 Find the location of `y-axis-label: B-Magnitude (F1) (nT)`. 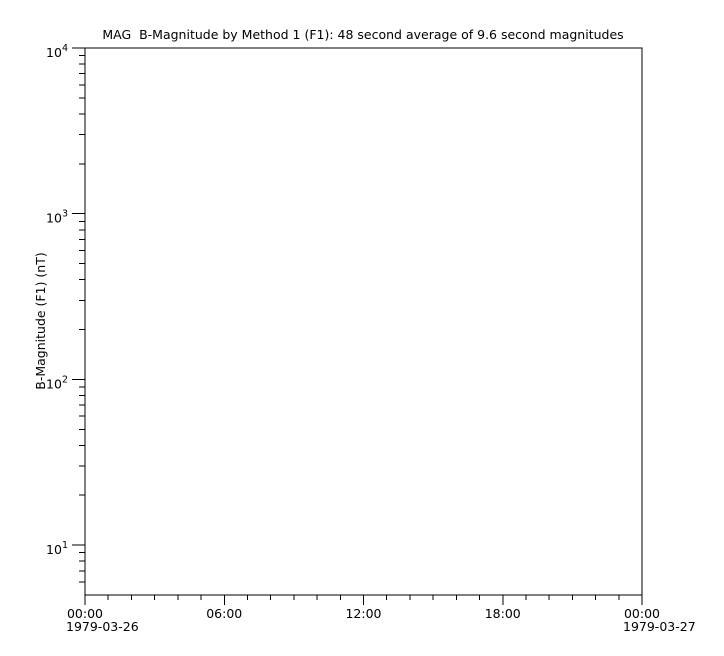

y-axis-label: B-Magnitude (F1) (nT) is located at coordinates (40, 320).